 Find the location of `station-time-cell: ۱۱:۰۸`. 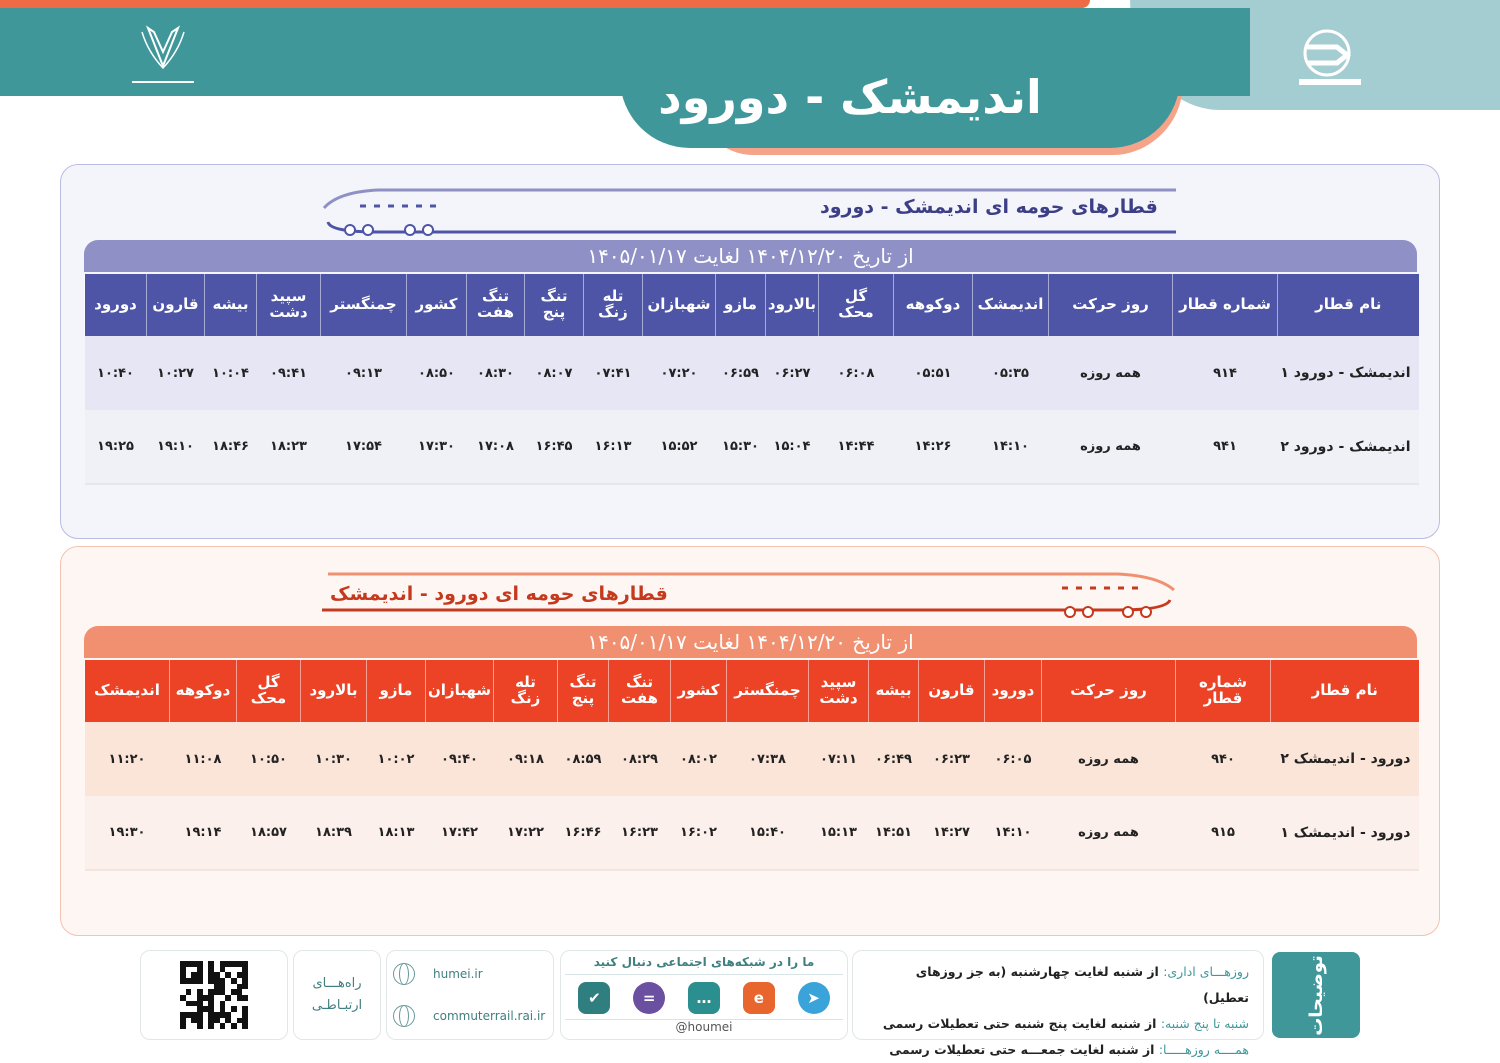

station-time-cell: ۱۱:۰۸ is located at coordinates (203, 759).